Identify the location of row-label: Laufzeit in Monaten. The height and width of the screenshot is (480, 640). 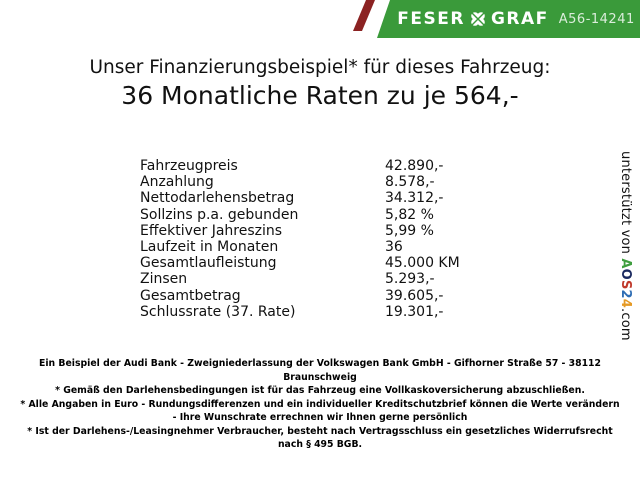
(209, 247).